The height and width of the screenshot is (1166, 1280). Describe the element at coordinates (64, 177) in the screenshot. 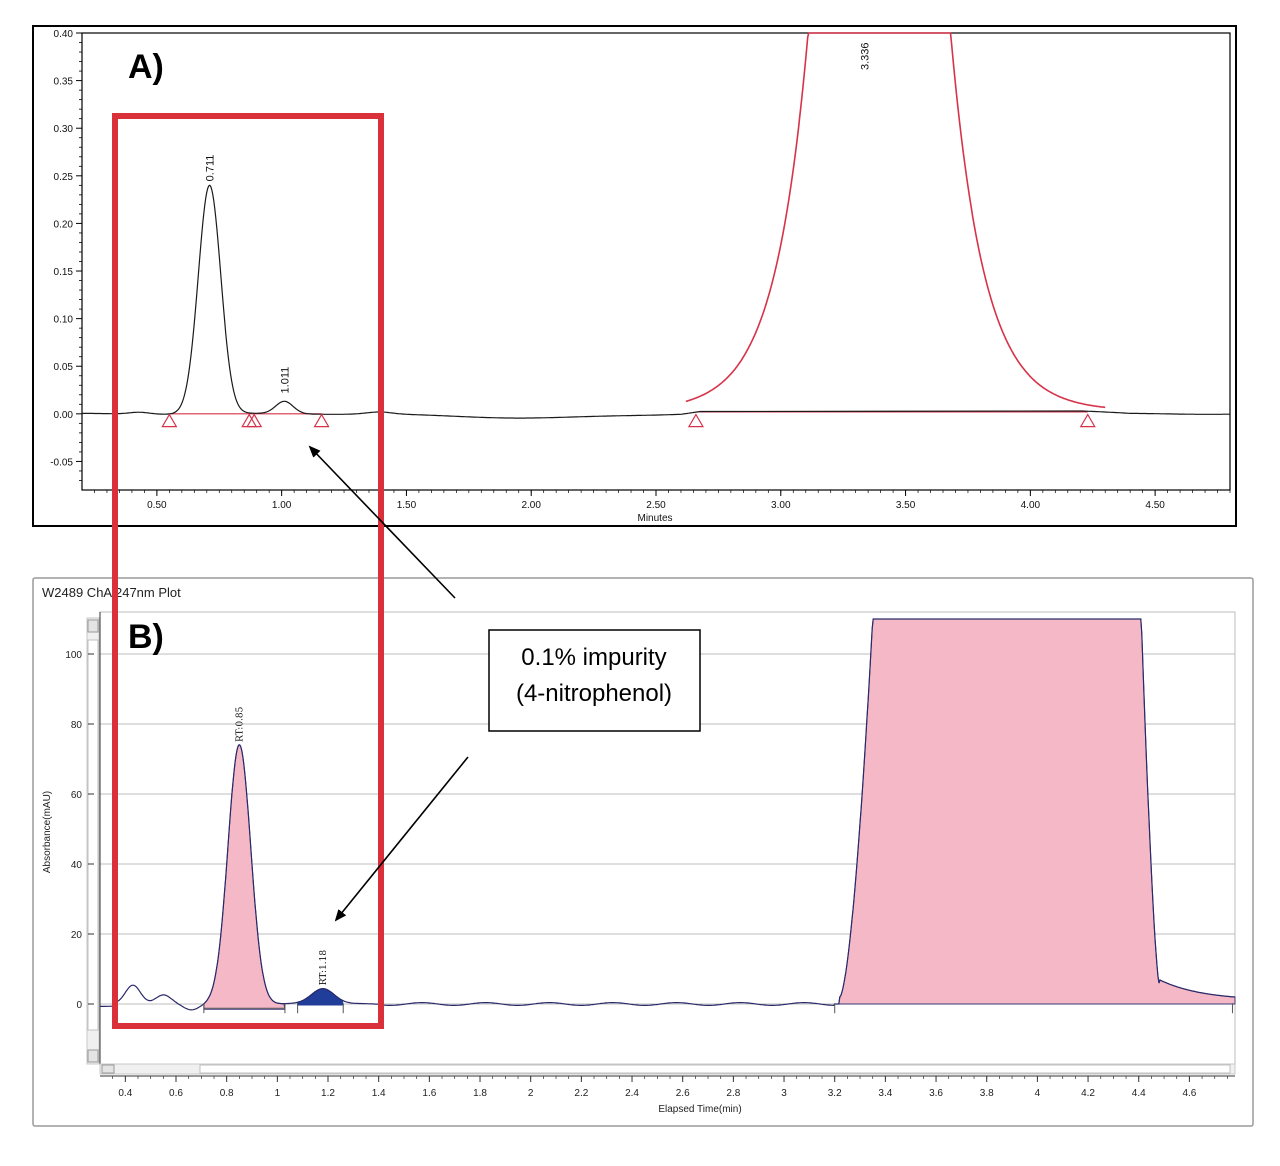

I see `y-tick-label-a: 0.25` at that location.